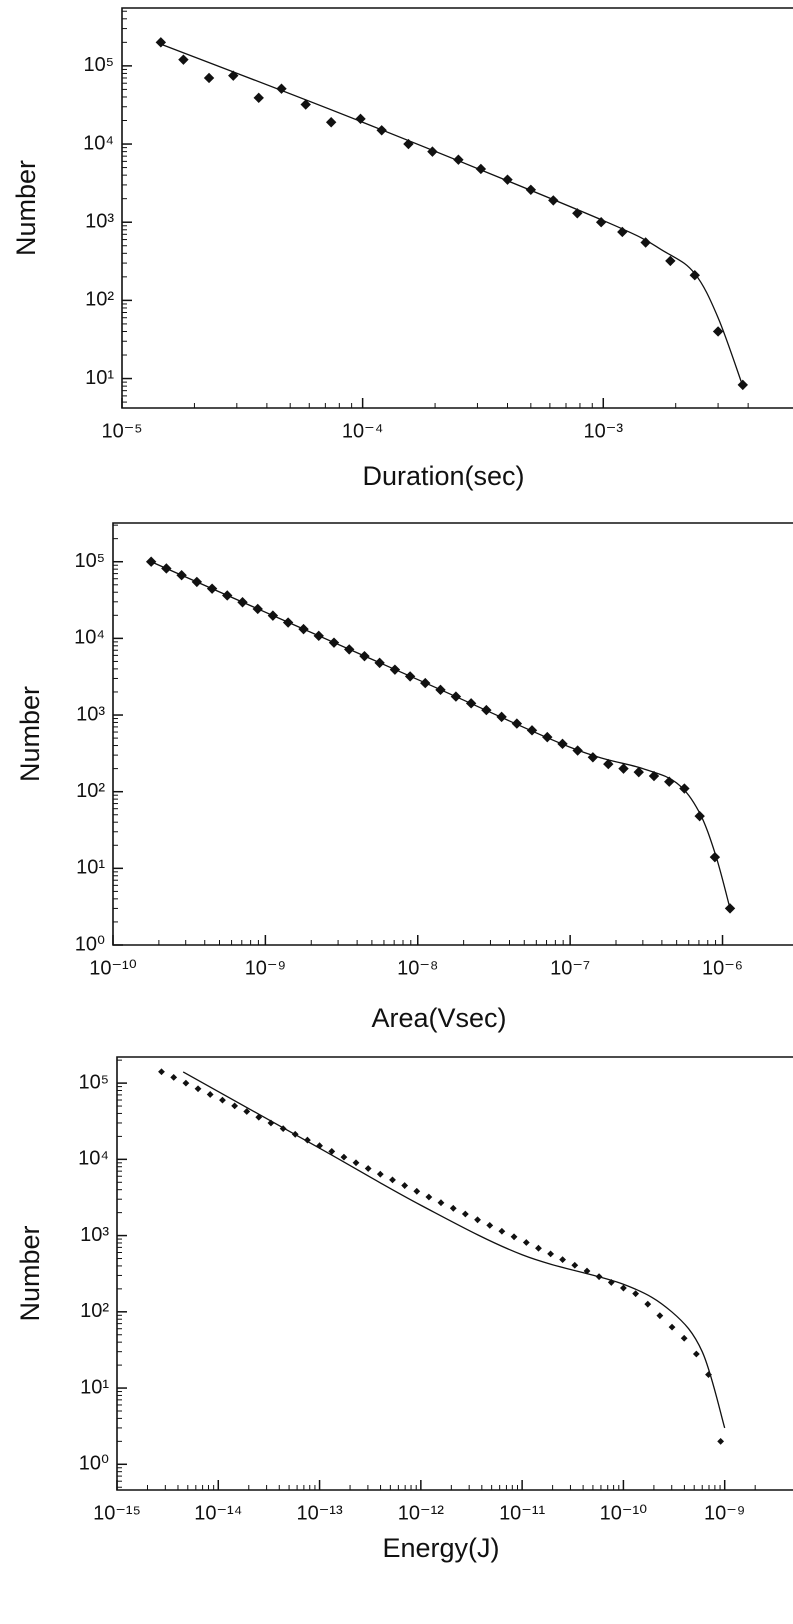 The height and width of the screenshot is (1624, 793). Describe the element at coordinates (417, 968) in the screenshot. I see `x-tick-label: 10⁻⁸` at that location.